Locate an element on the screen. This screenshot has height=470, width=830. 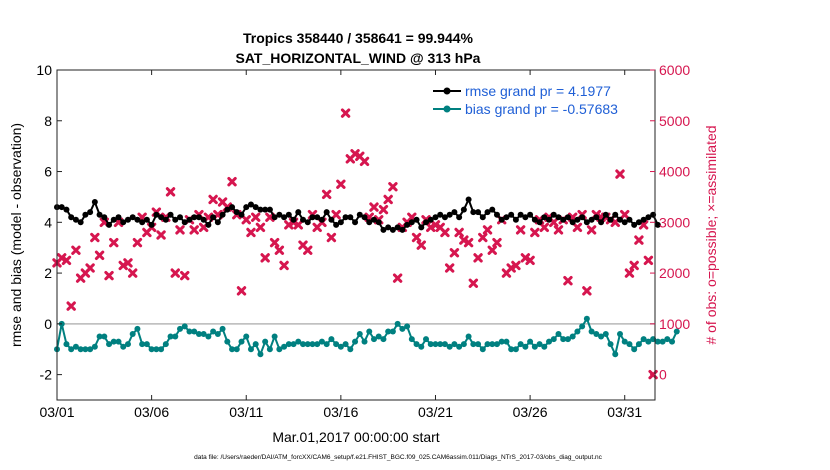
y-right-tick-label-5: 5000 is located at coordinates (674, 121).